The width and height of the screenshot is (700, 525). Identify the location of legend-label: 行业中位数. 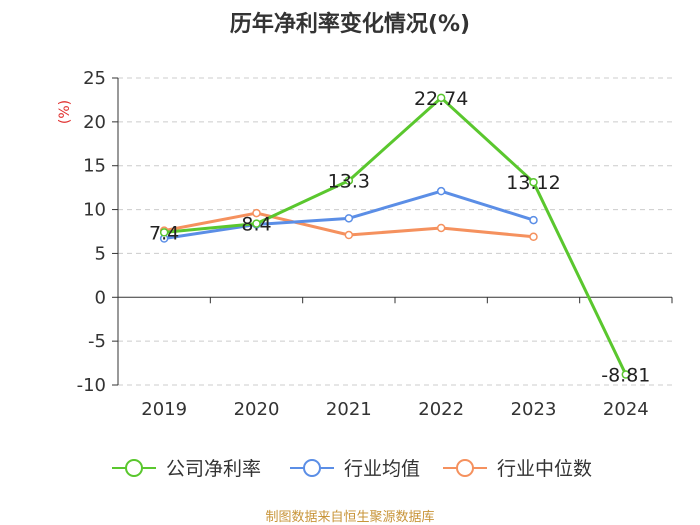
(544, 469).